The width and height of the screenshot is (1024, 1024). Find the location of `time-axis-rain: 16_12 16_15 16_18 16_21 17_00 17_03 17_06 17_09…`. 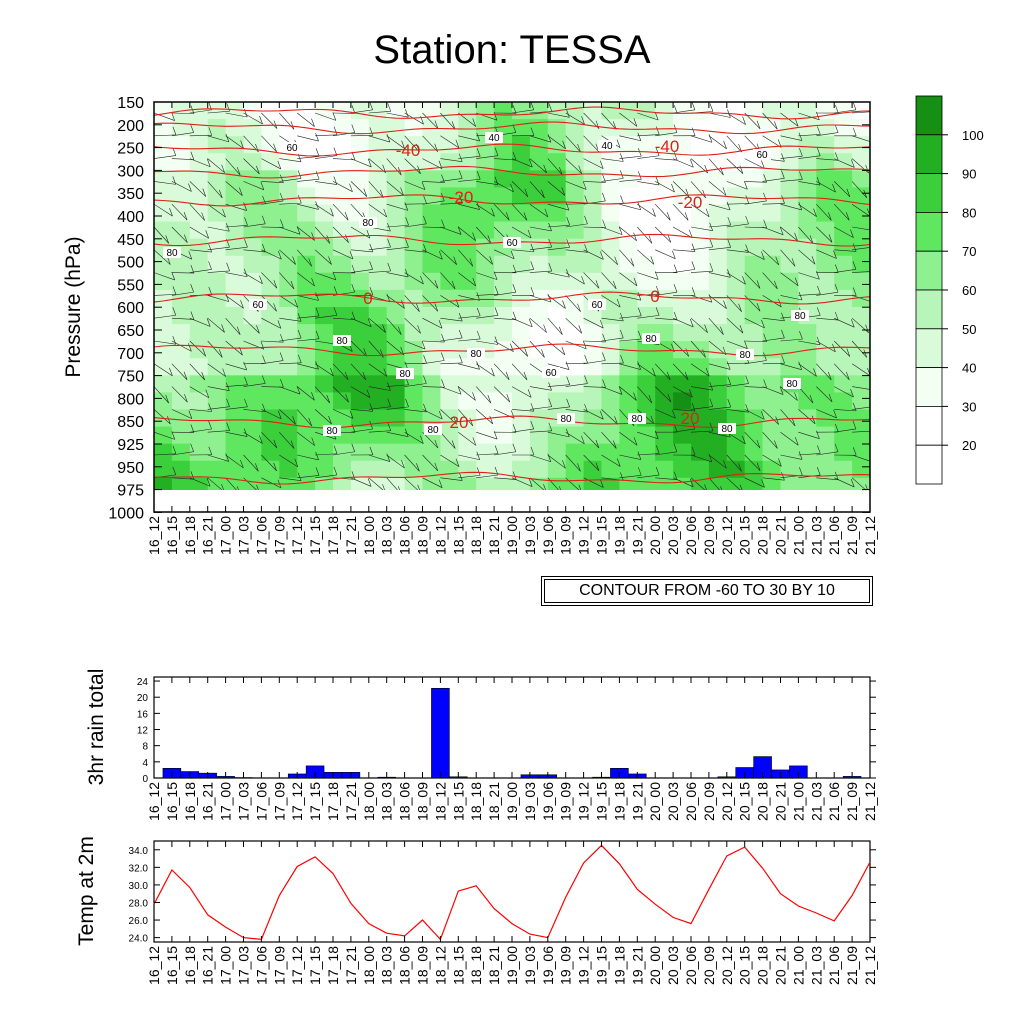

time-axis-rain: 16_12 16_15 16_18 16_21 17_00 17_03 17_06 17_09… is located at coordinates (512, 749).